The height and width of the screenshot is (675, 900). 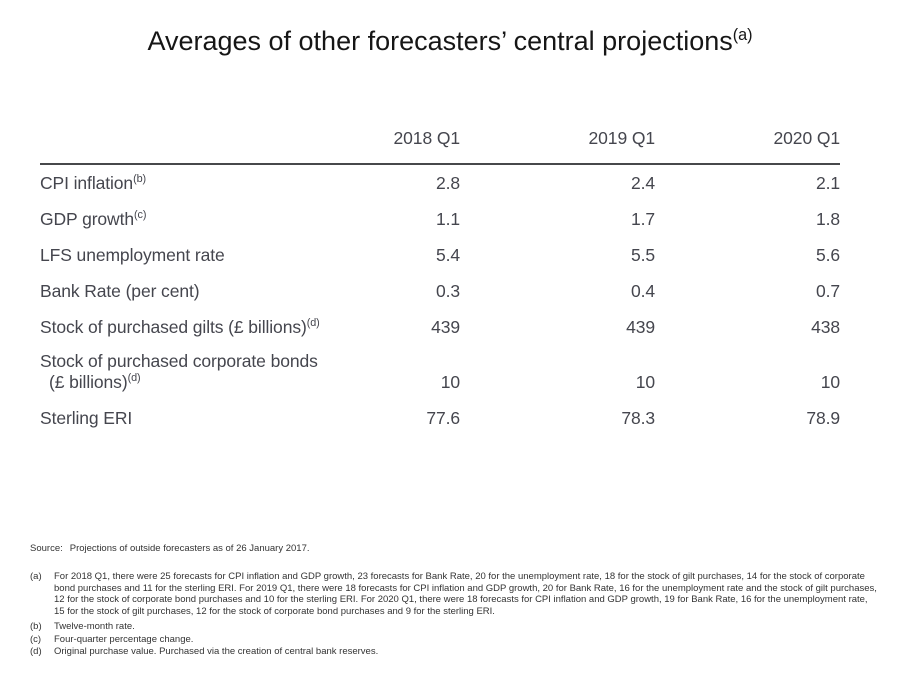 I want to click on row-label: CPI inflation(b), so click(x=93, y=183).